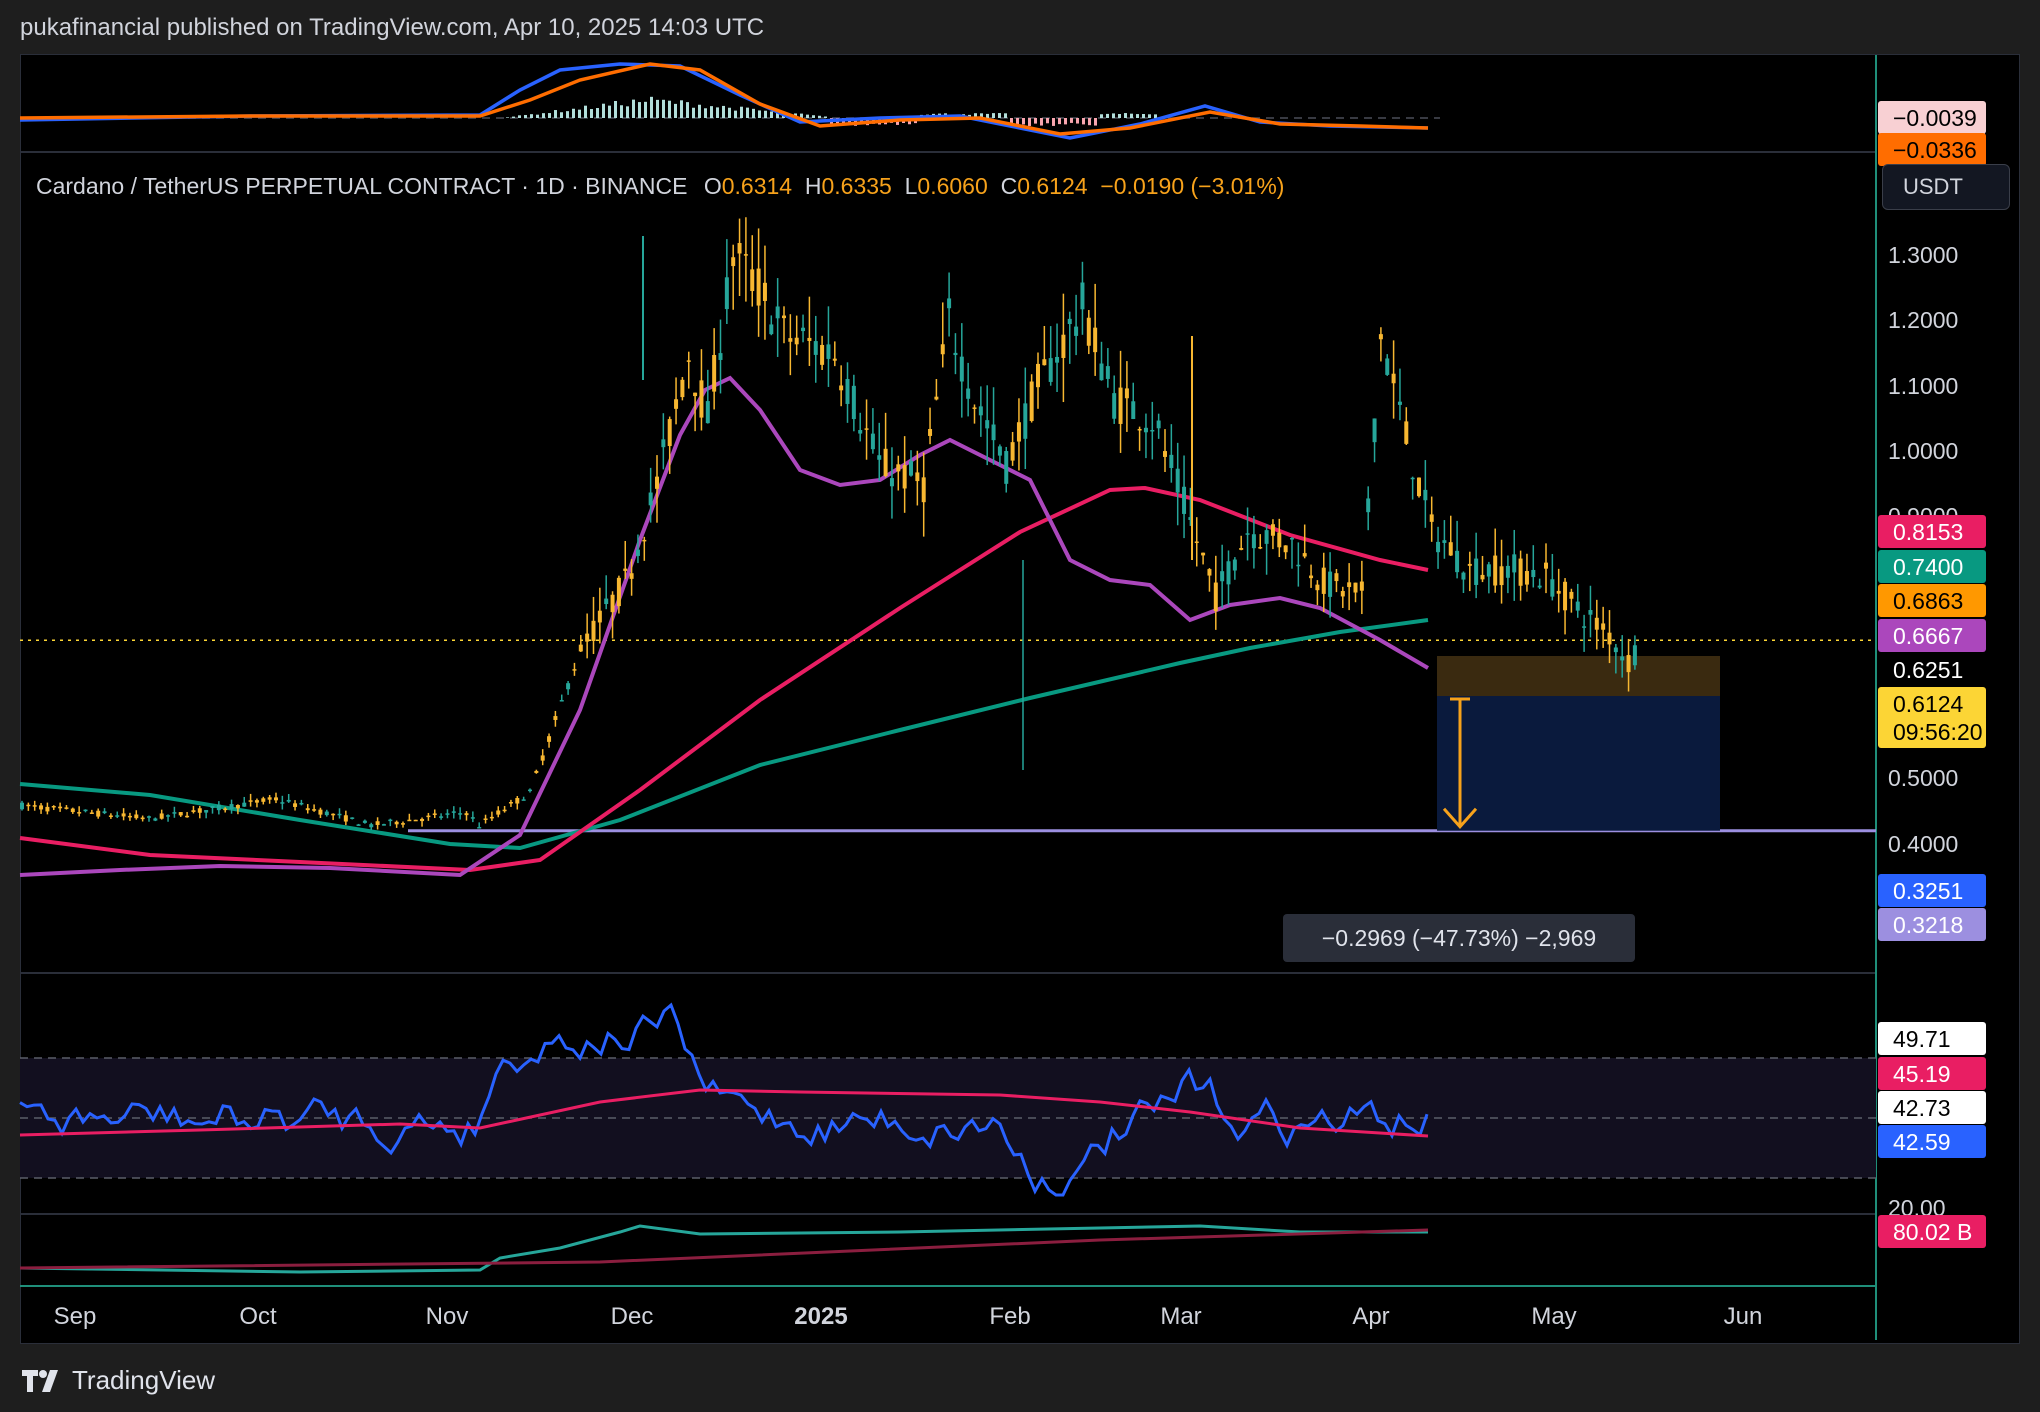 The width and height of the screenshot is (2040, 1412). Describe the element at coordinates (1938, 732) in the screenshot. I see `price-badge: 09:56:20` at that location.